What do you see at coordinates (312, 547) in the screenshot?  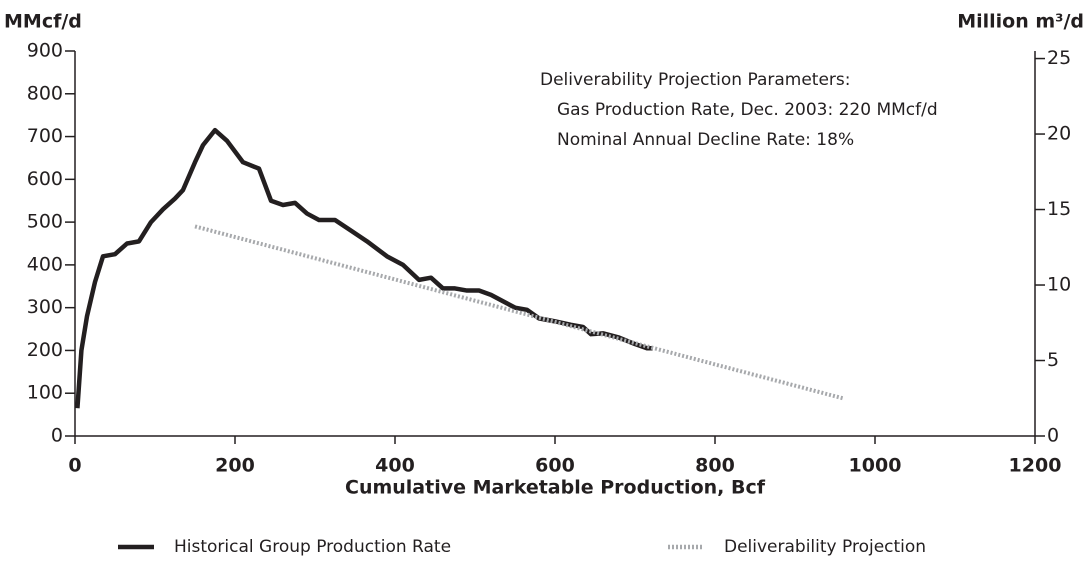 I see `legend-label: Historical Group Production Rate` at bounding box center [312, 547].